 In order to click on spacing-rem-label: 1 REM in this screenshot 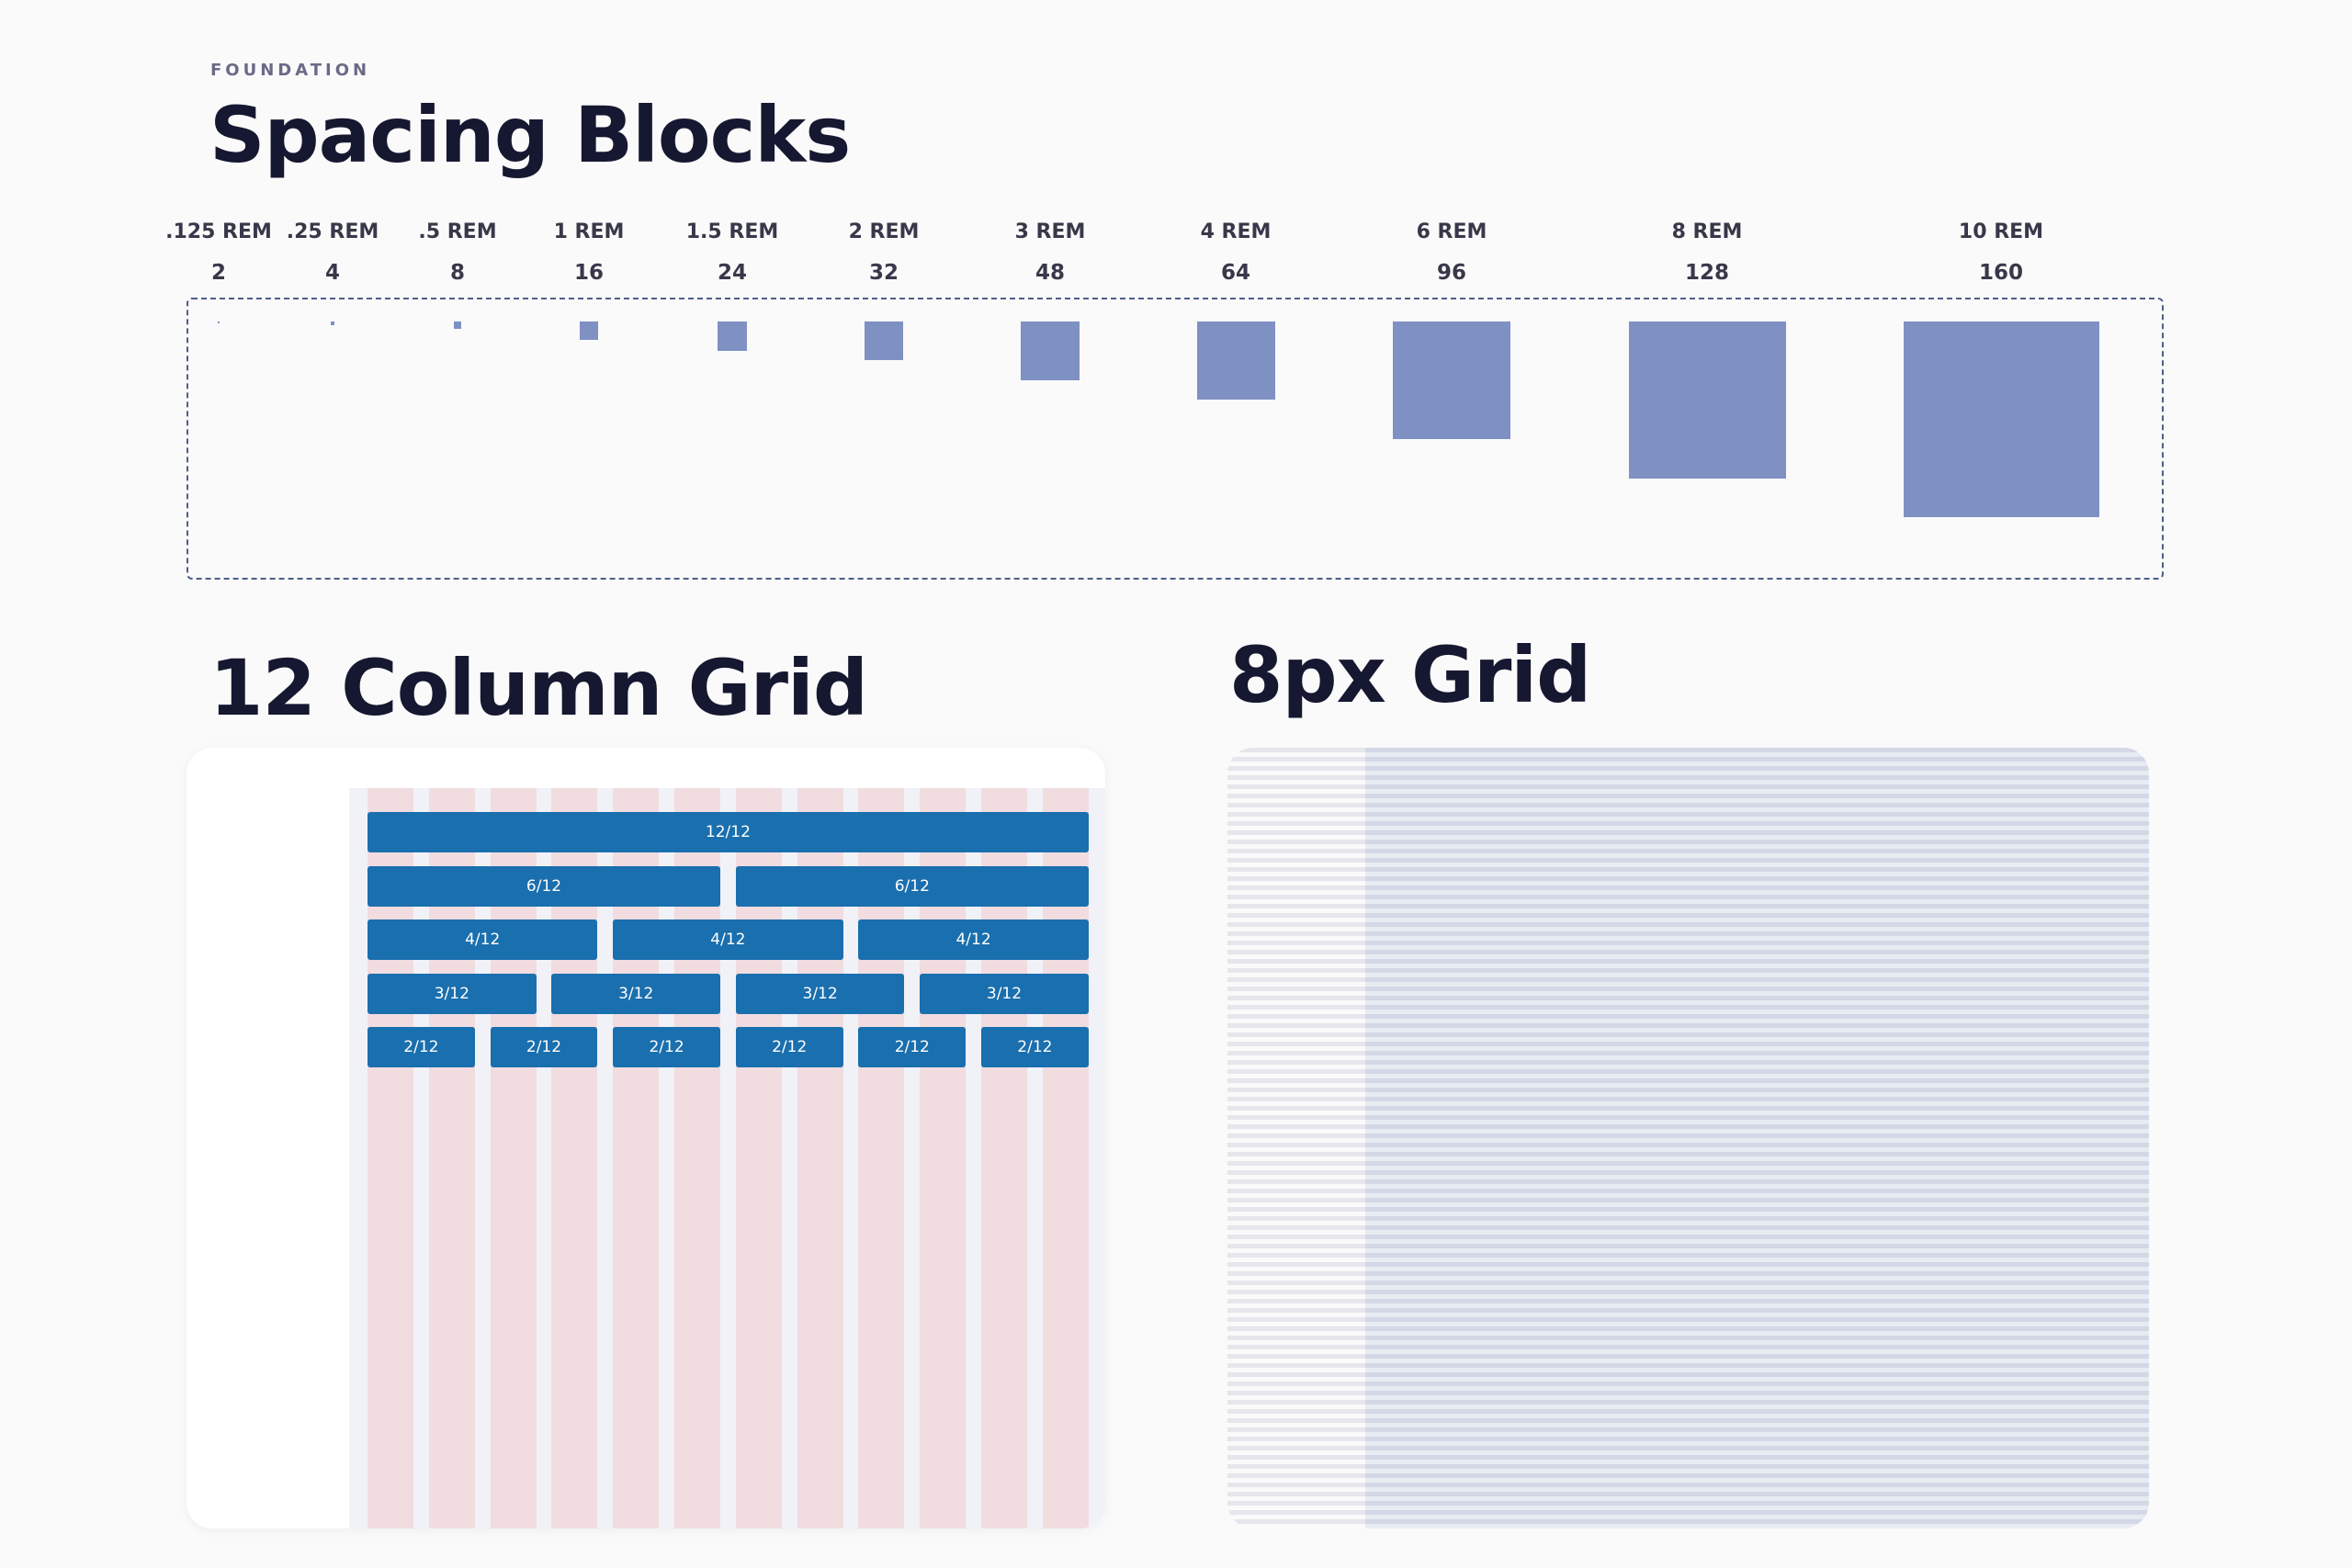, I will do `click(589, 232)`.